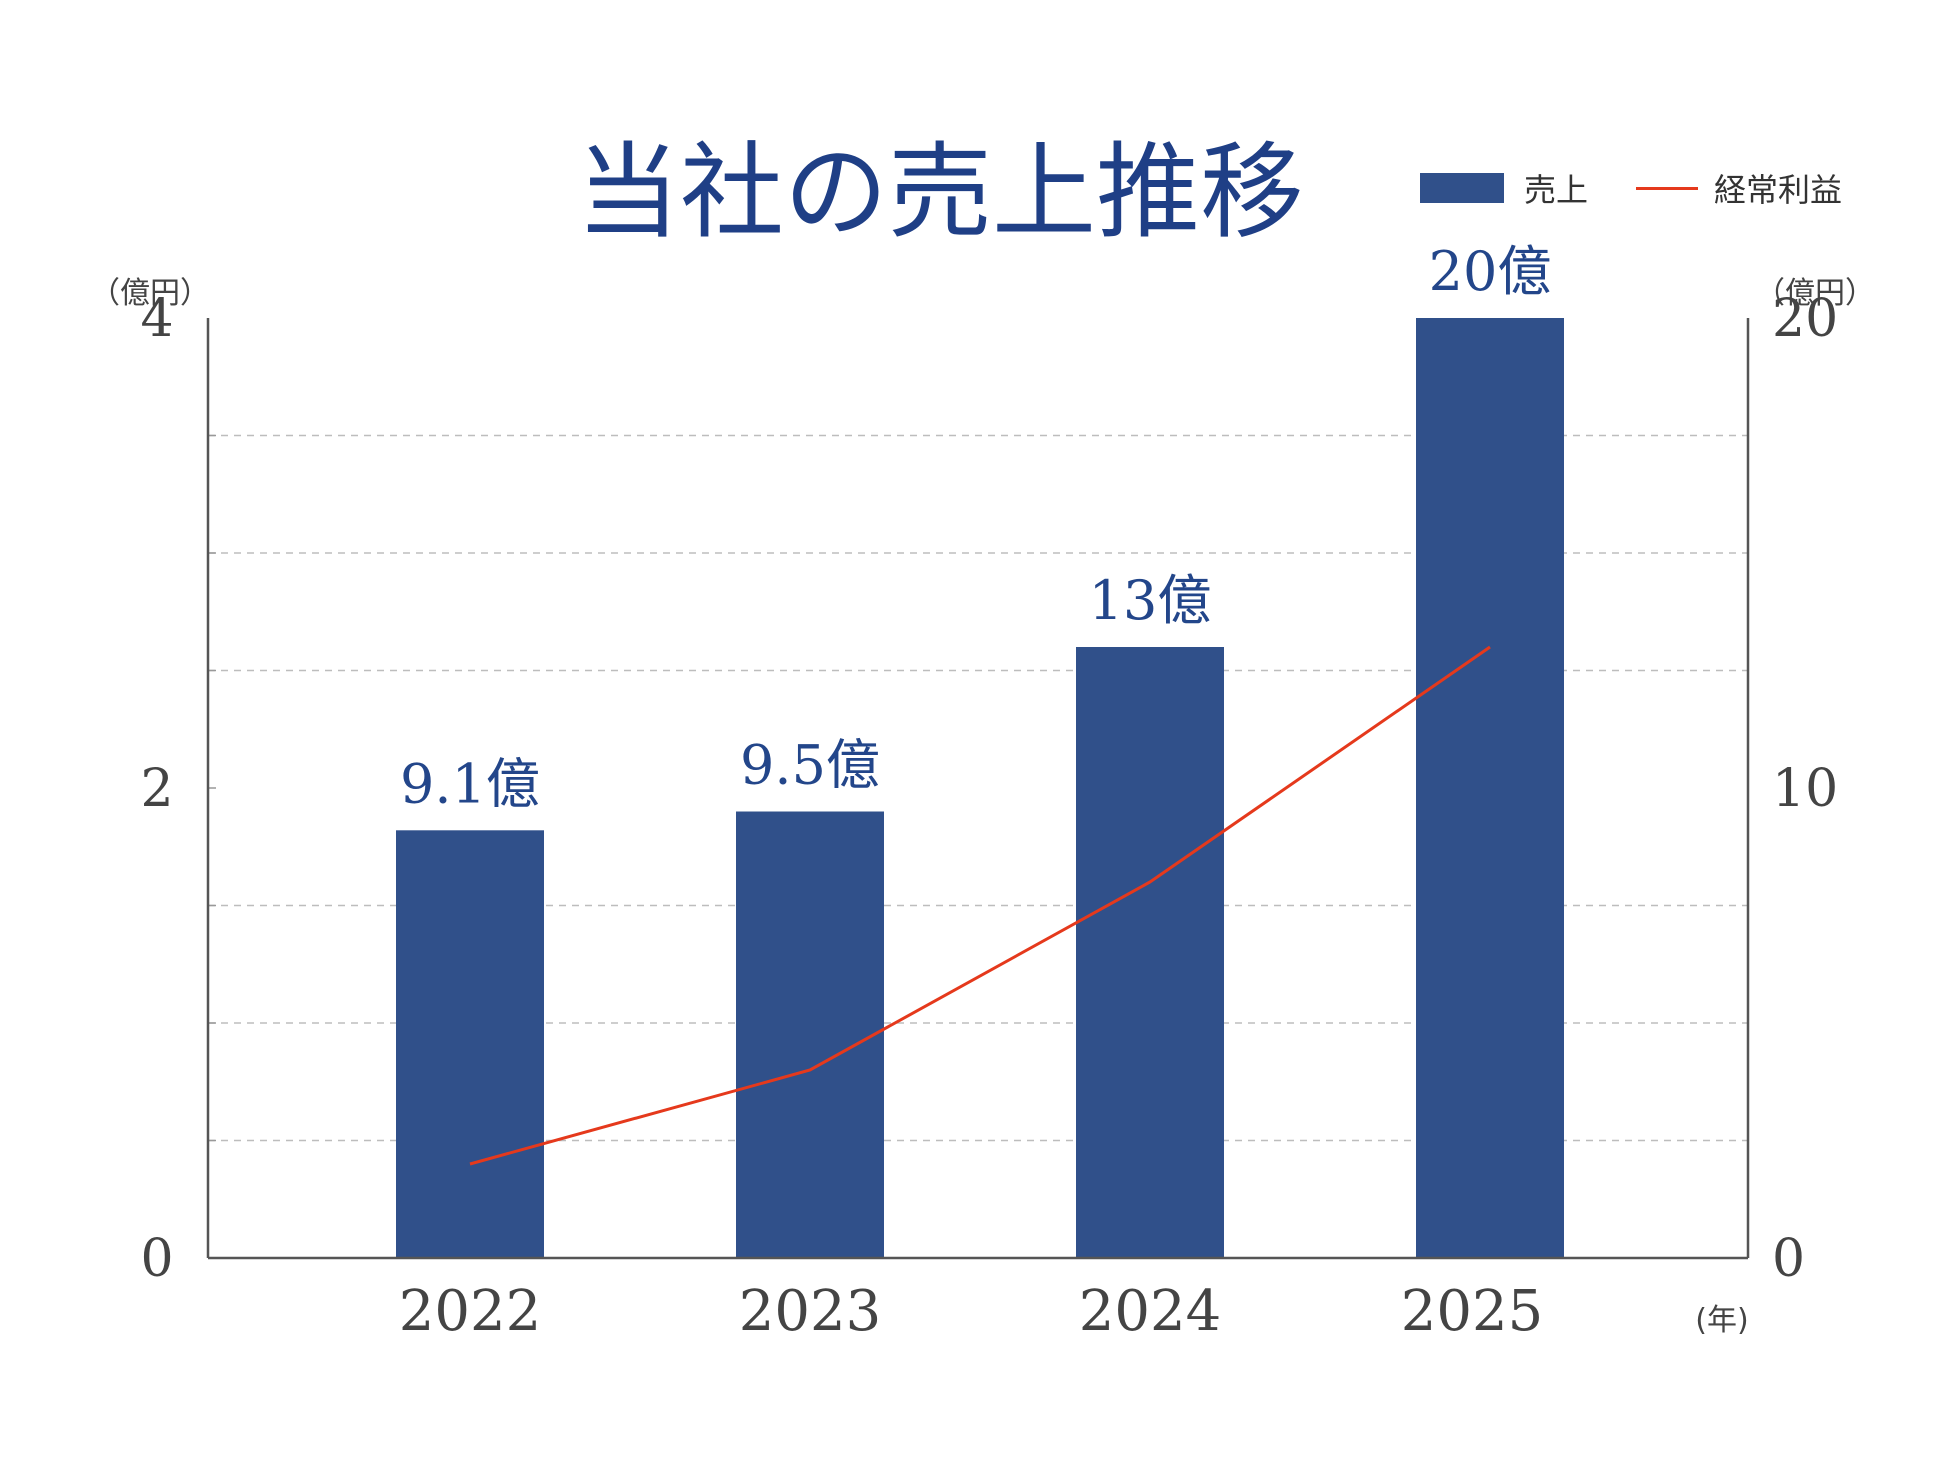 The height and width of the screenshot is (1472, 1953). I want to click on bar-2025, so click(1490, 788).